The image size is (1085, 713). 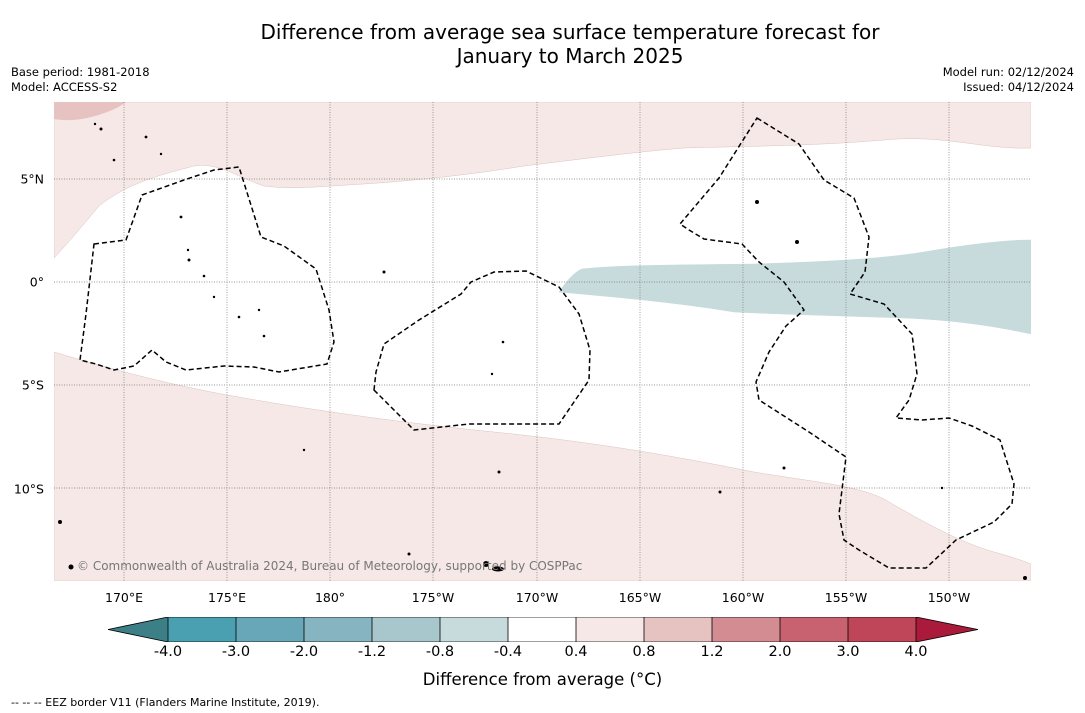 I want to click on title-line-2: January to March 2025, so click(x=570, y=56).